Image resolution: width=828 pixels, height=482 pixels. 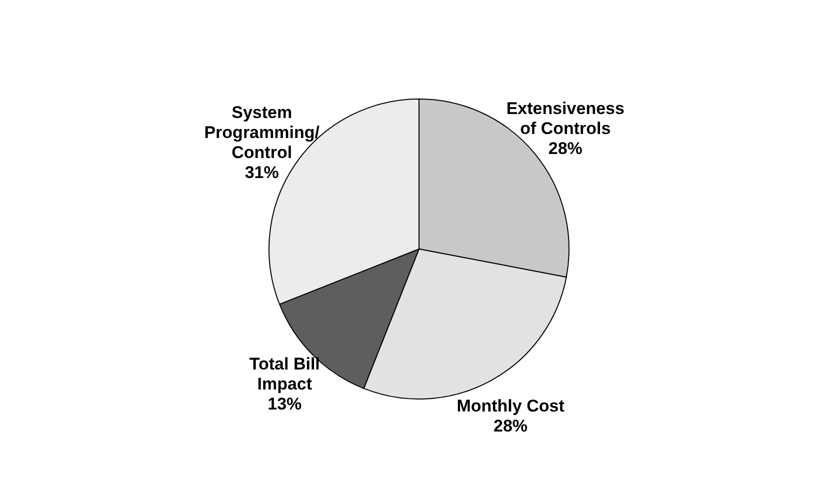 What do you see at coordinates (510, 405) in the screenshot?
I see `slice-label: Monthly Cost` at bounding box center [510, 405].